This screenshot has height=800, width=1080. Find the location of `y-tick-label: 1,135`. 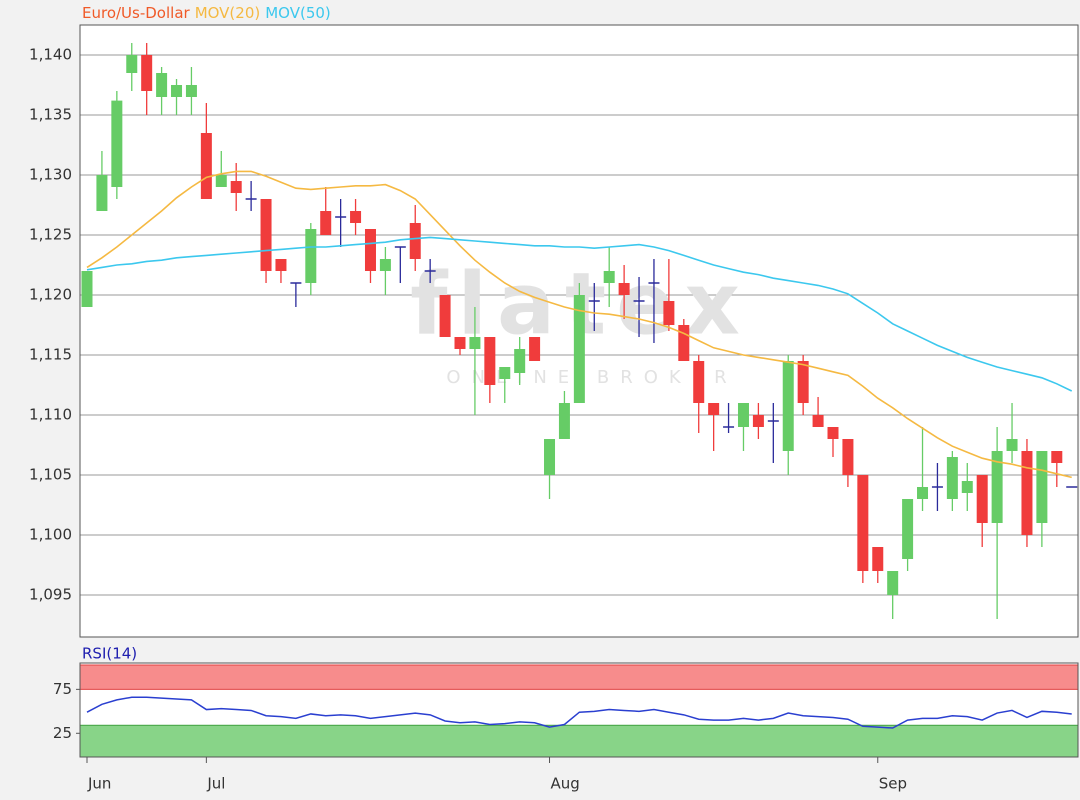

y-tick-label: 1,135 is located at coordinates (50, 115).